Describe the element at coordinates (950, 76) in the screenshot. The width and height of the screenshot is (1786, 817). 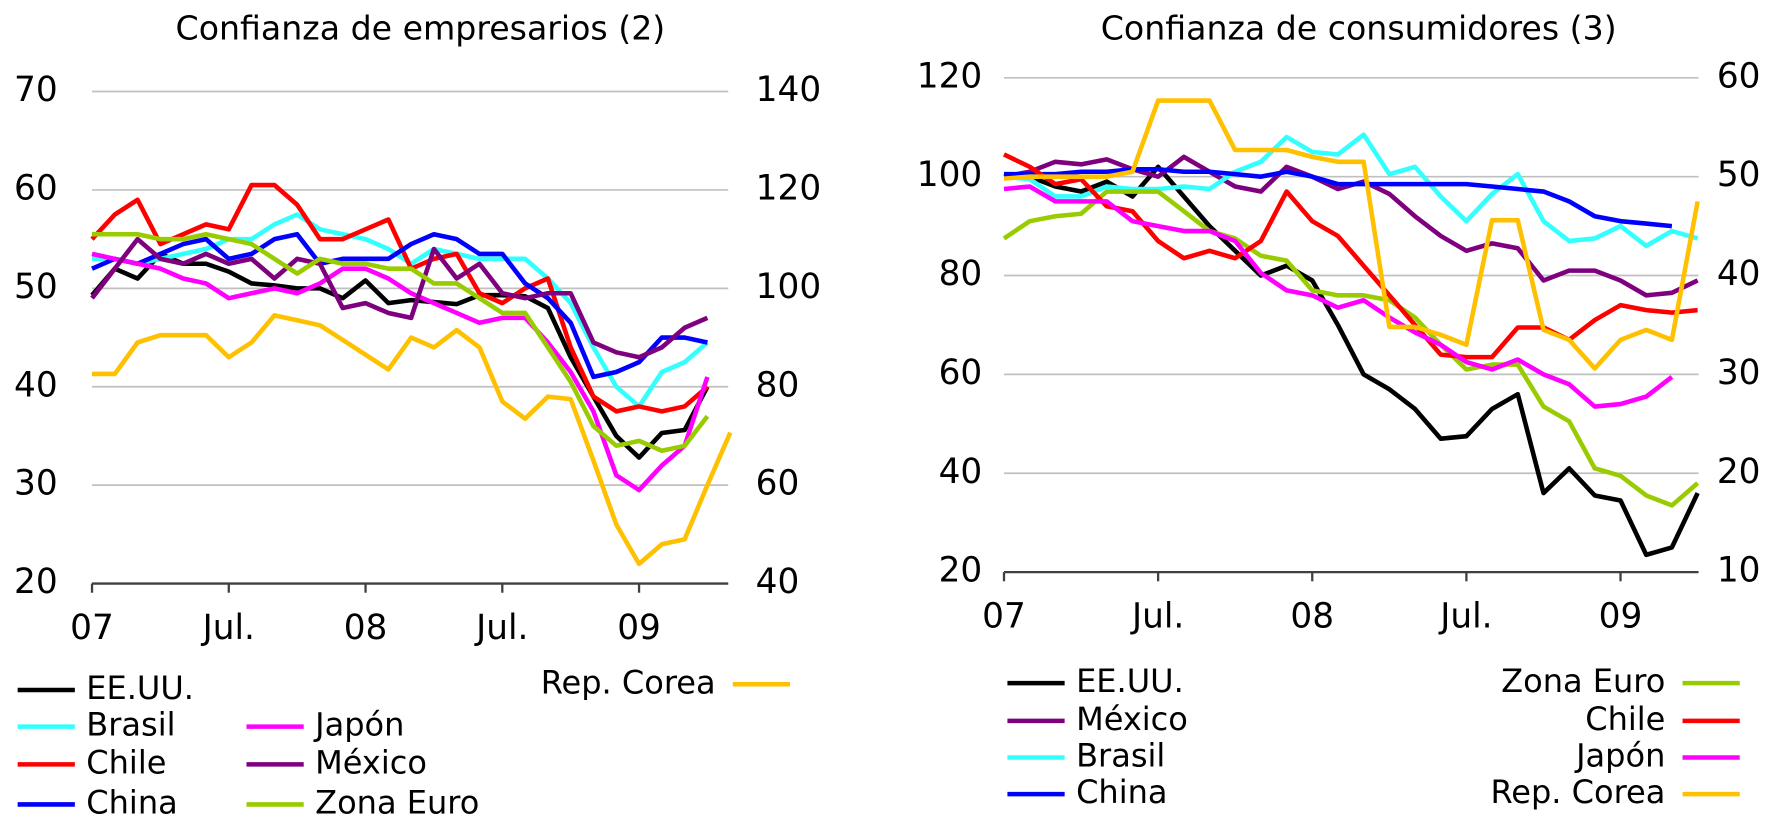
I see `y-tick-label: 120` at that location.